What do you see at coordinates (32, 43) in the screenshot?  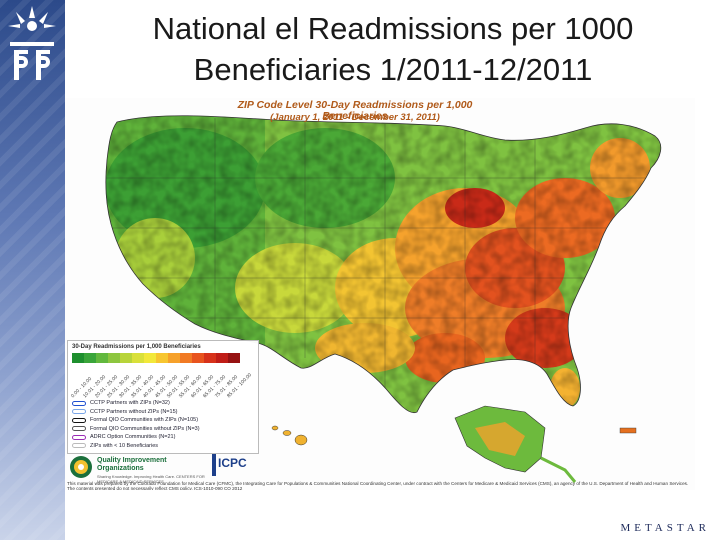 I see `organization-logo-icon` at bounding box center [32, 43].